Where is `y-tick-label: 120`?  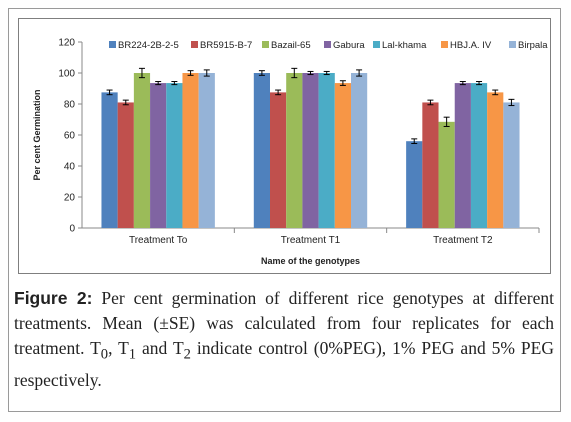 y-tick-label: 120 is located at coordinates (66, 43).